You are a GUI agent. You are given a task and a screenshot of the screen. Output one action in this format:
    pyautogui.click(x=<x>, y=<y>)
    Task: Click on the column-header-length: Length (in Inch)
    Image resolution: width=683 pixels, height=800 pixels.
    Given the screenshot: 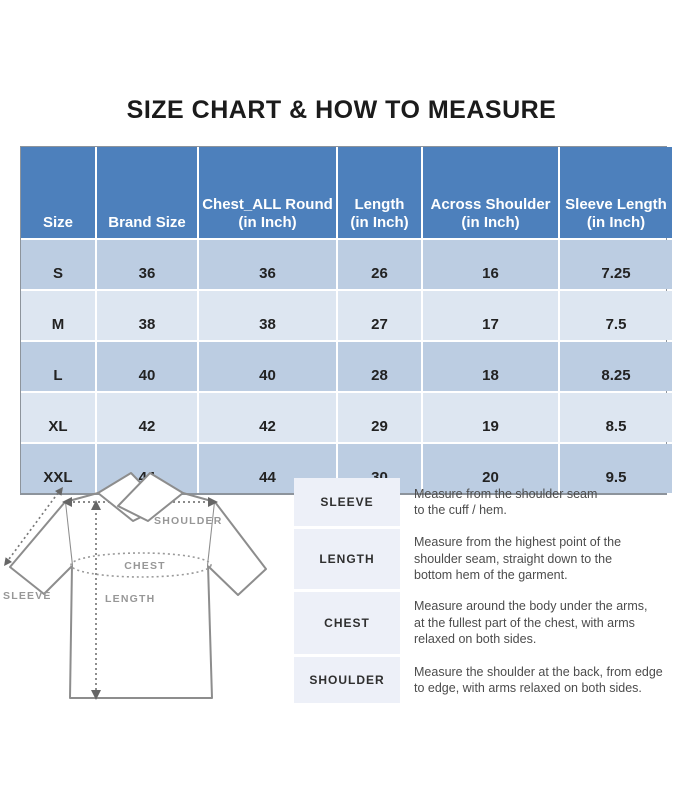 What is the action you would take?
    pyautogui.click(x=379, y=192)
    